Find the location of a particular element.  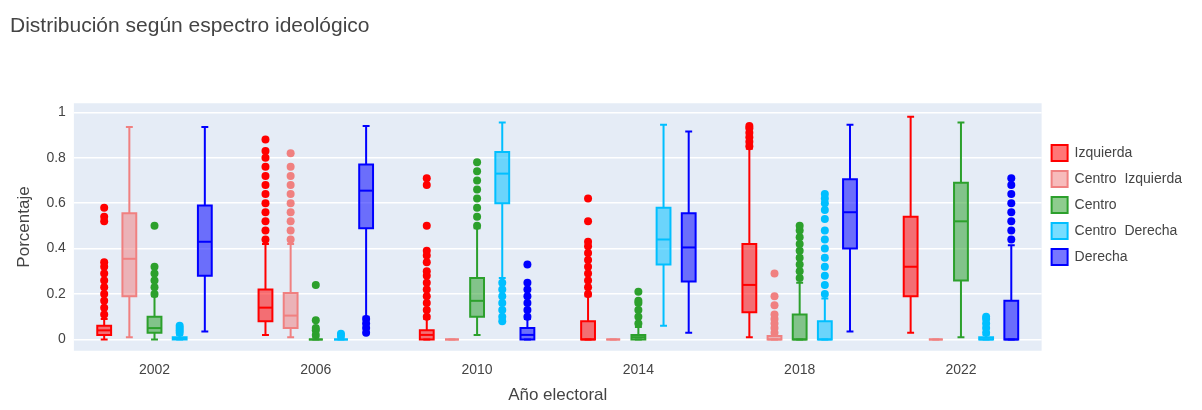

legend-label: Izquierda is located at coordinates (1103, 151).